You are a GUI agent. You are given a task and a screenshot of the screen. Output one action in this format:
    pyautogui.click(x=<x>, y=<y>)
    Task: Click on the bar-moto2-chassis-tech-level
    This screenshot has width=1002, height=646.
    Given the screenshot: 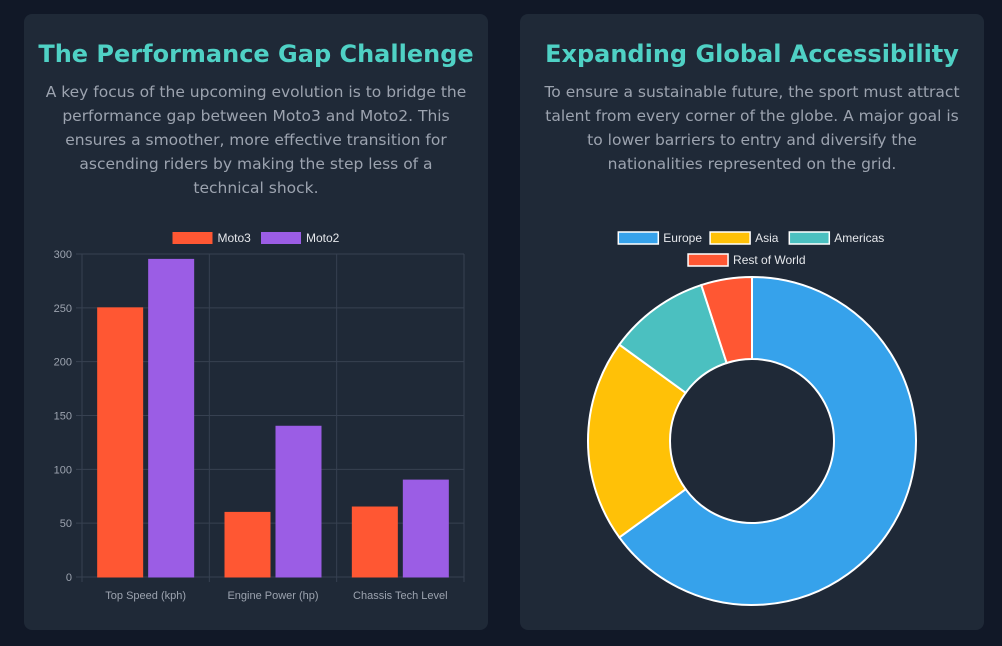 What is the action you would take?
    pyautogui.click(x=425, y=528)
    